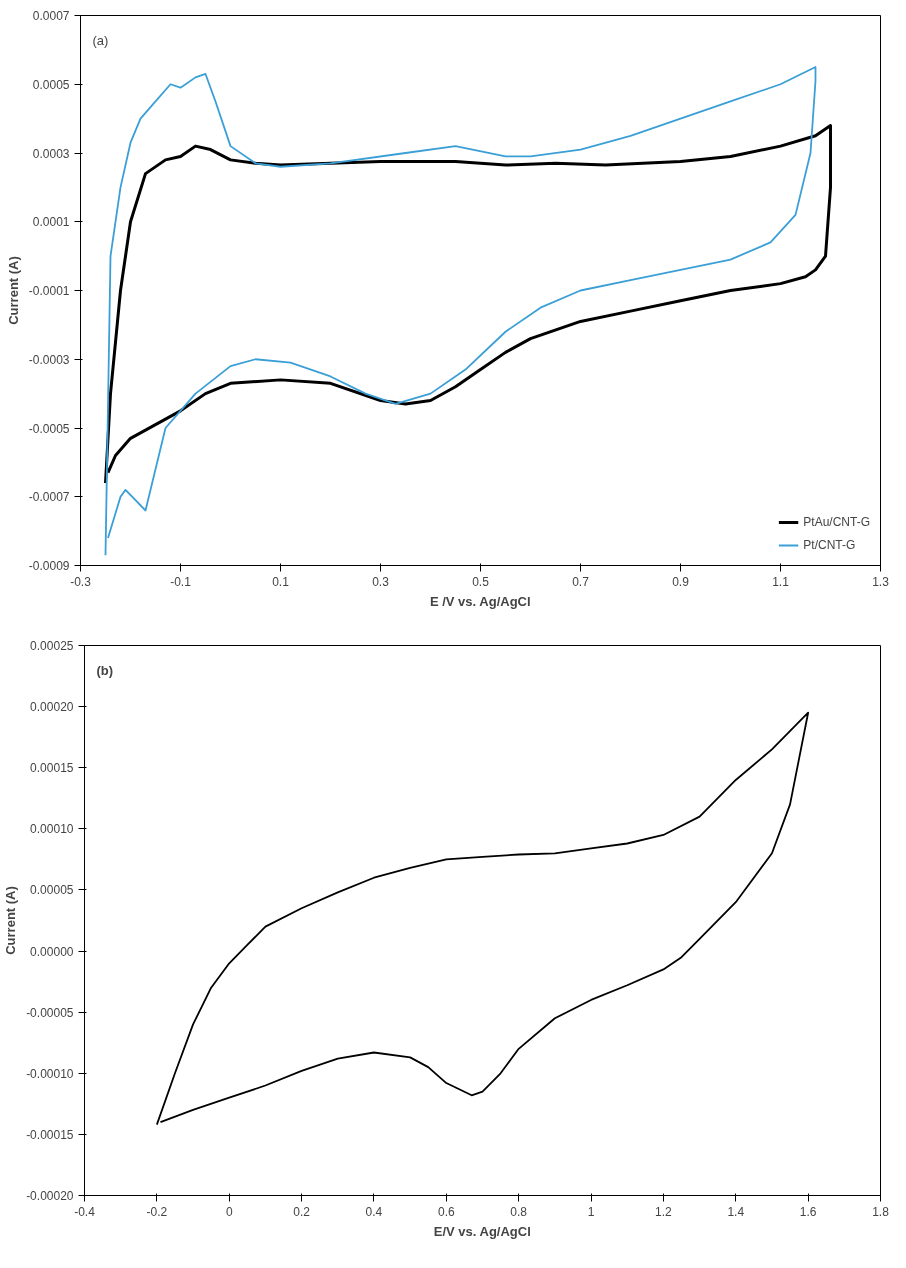  I want to click on y-tick-label: 0.00020, so click(52, 707).